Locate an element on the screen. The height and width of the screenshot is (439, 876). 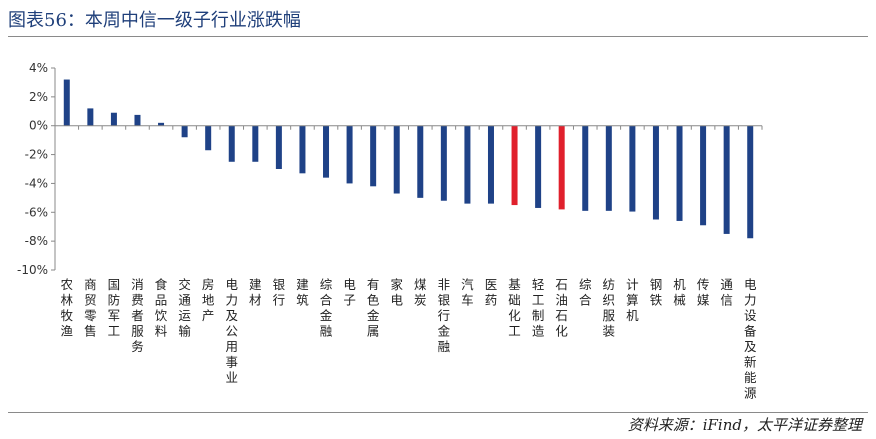
y-tick-label: -2% is located at coordinates (36, 155).